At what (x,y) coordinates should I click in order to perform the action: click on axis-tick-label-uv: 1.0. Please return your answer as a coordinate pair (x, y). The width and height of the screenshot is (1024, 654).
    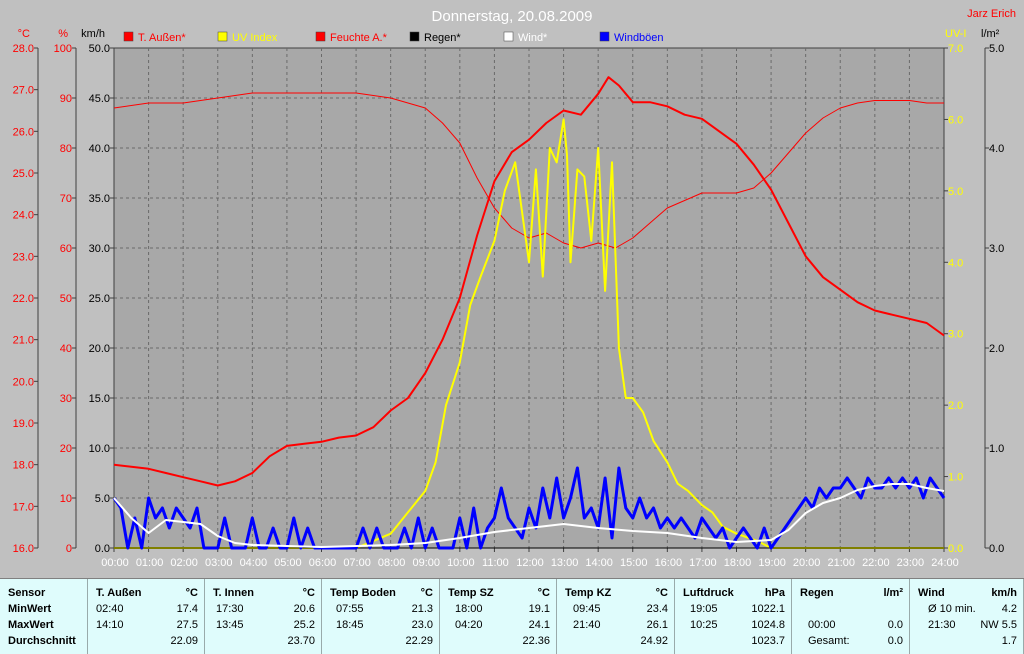
    Looking at the image, I should click on (955, 478).